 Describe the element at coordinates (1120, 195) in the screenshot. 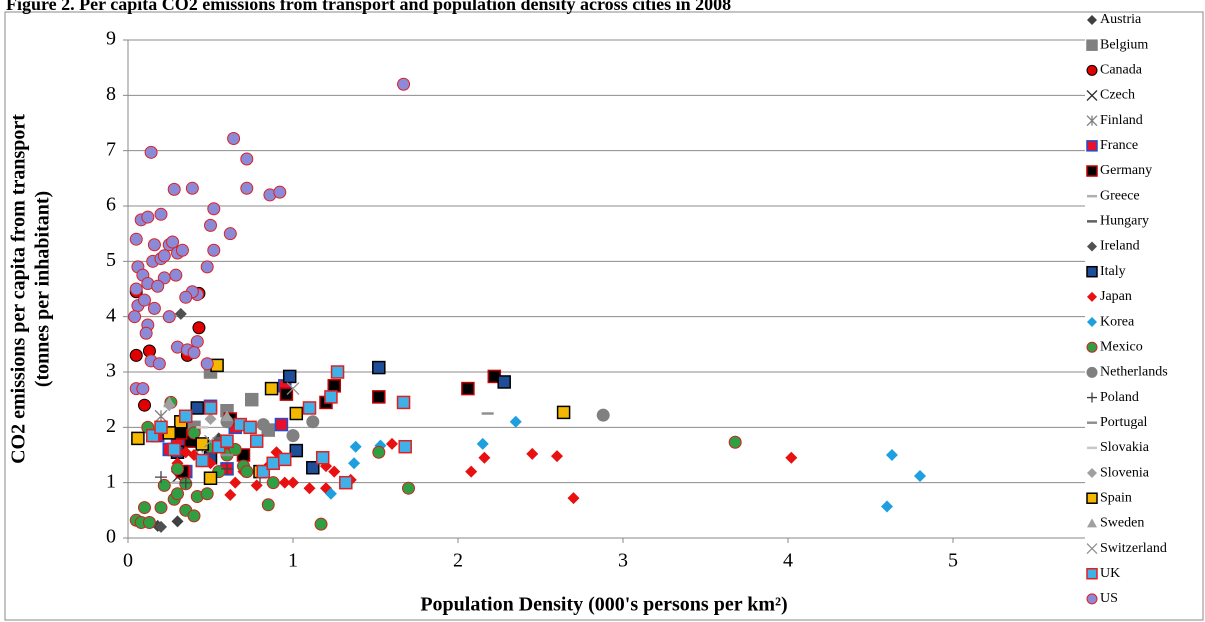

I see `legend-label: Greece` at that location.